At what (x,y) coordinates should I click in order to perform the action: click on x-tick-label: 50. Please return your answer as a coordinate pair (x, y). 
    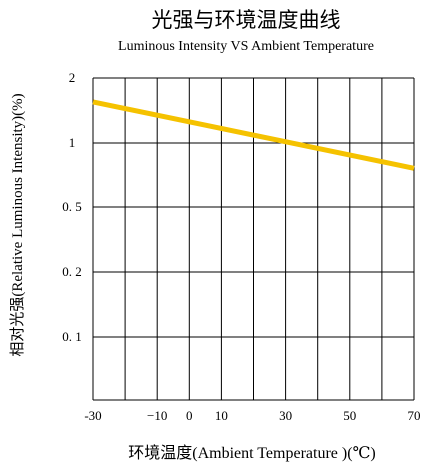
    Looking at the image, I should click on (349, 415).